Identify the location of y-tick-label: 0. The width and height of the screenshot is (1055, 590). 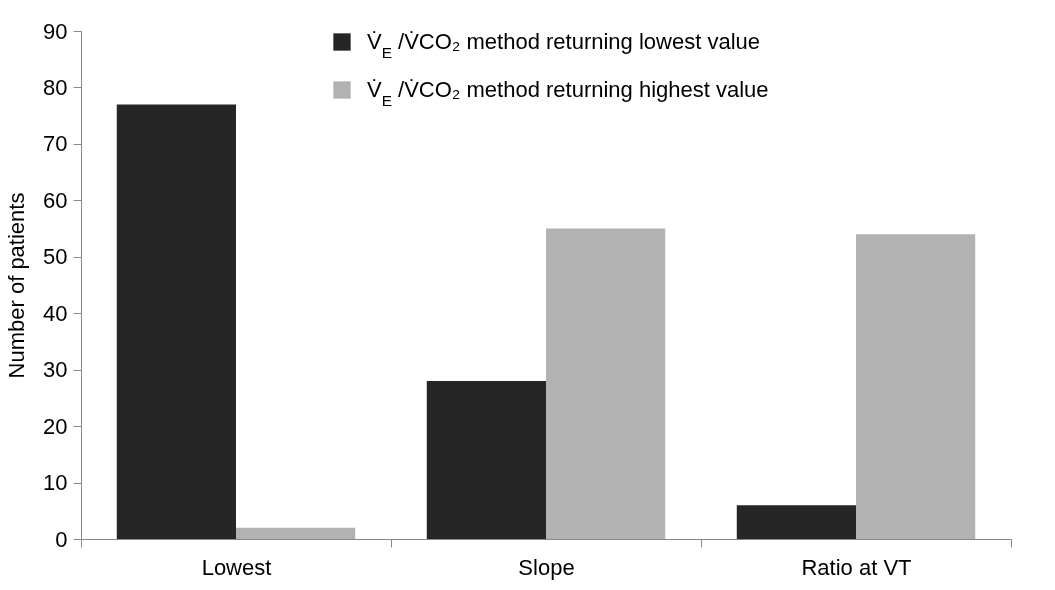
(61, 539).